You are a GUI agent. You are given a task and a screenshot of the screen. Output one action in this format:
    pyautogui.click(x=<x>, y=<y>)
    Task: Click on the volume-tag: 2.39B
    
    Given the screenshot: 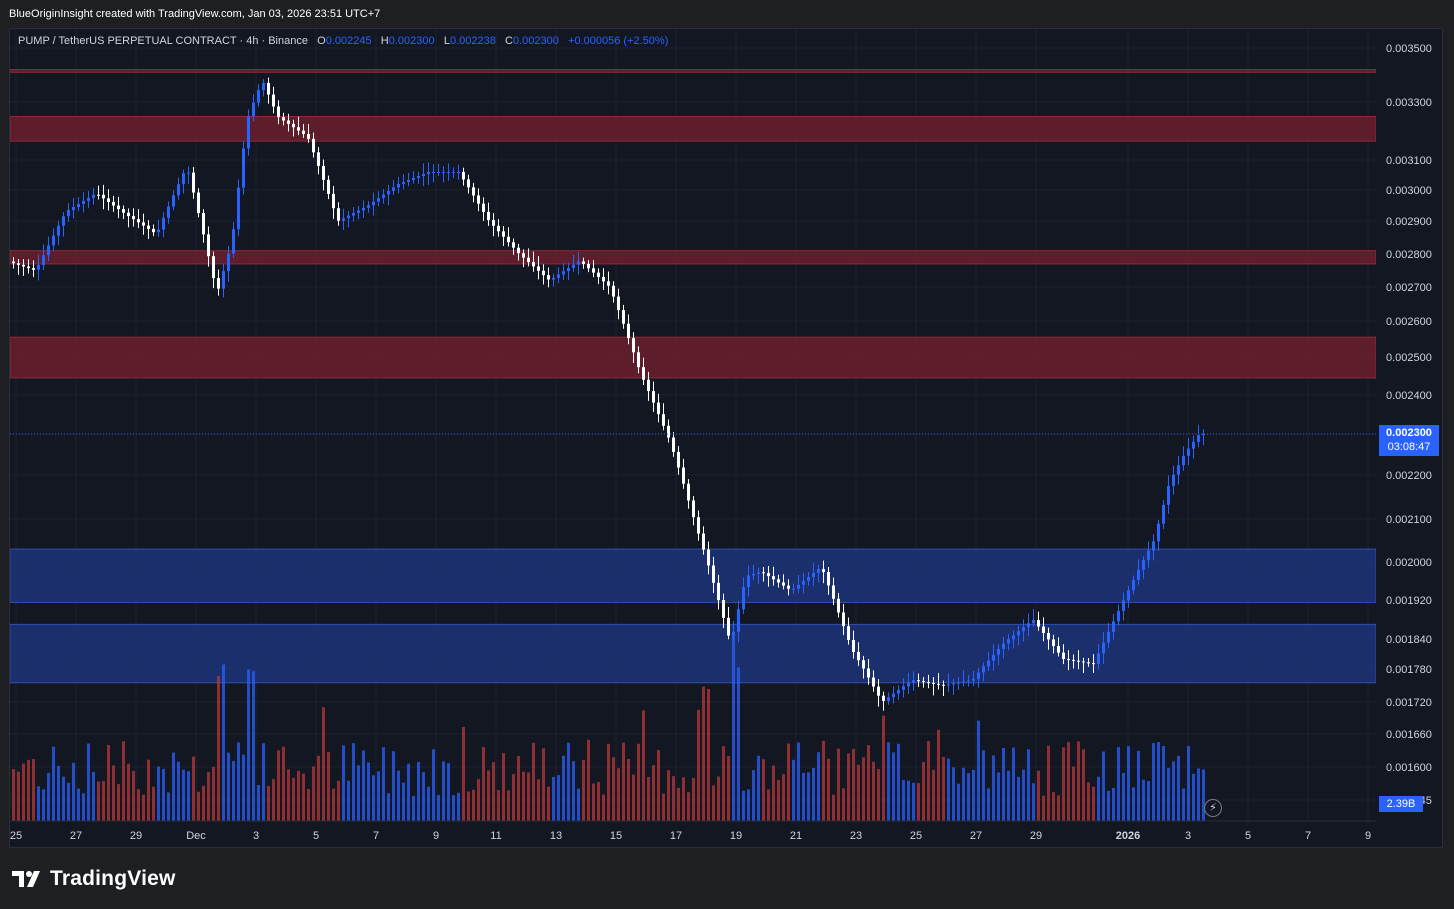 What is the action you would take?
    pyautogui.click(x=1401, y=804)
    